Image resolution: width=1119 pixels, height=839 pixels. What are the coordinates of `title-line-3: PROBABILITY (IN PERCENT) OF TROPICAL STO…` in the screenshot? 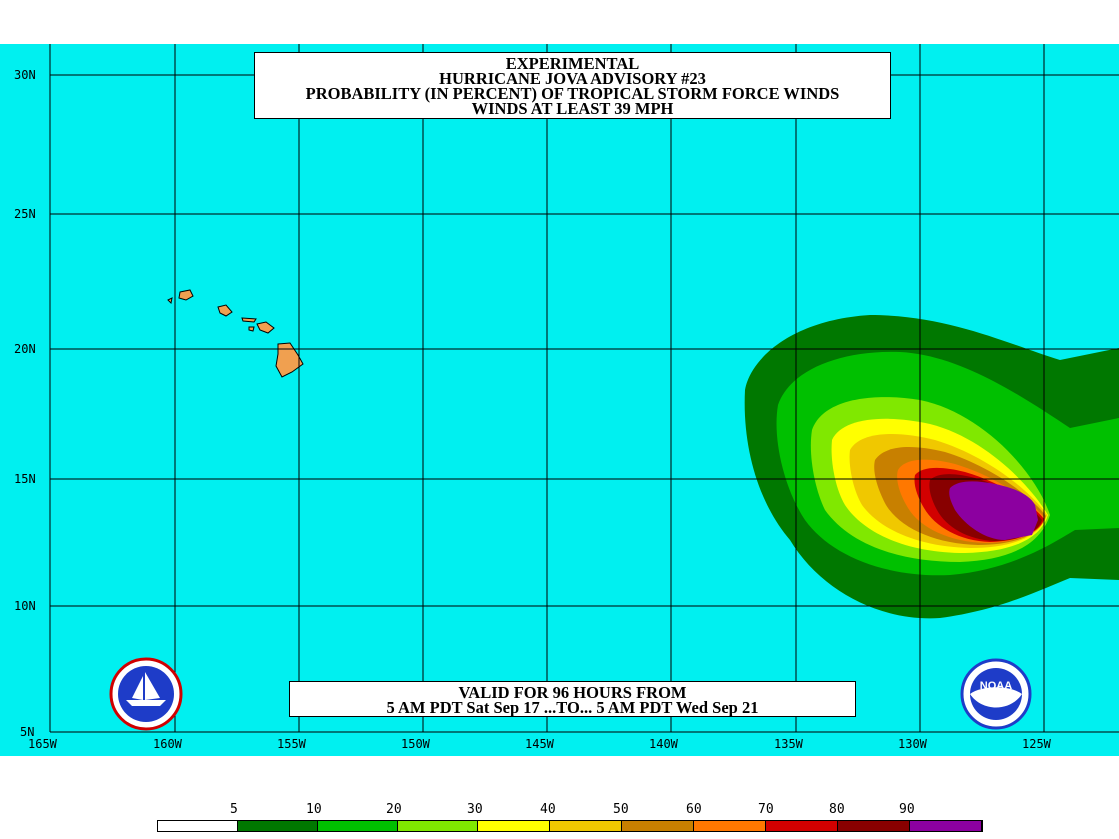 It's located at (572, 93).